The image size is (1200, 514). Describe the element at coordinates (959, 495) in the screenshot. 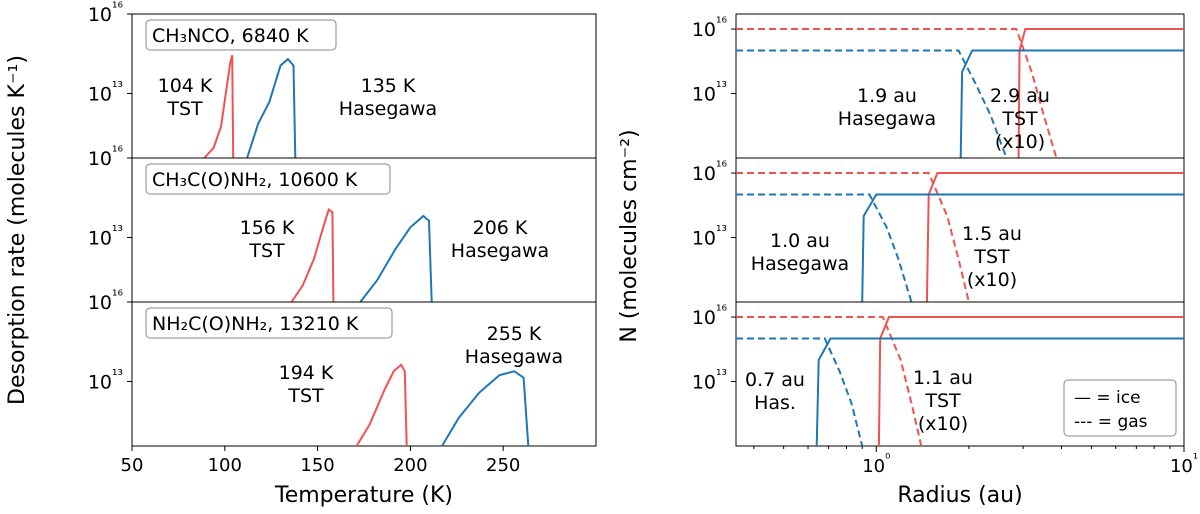

I see `x-axis-label: Radius (au)` at that location.